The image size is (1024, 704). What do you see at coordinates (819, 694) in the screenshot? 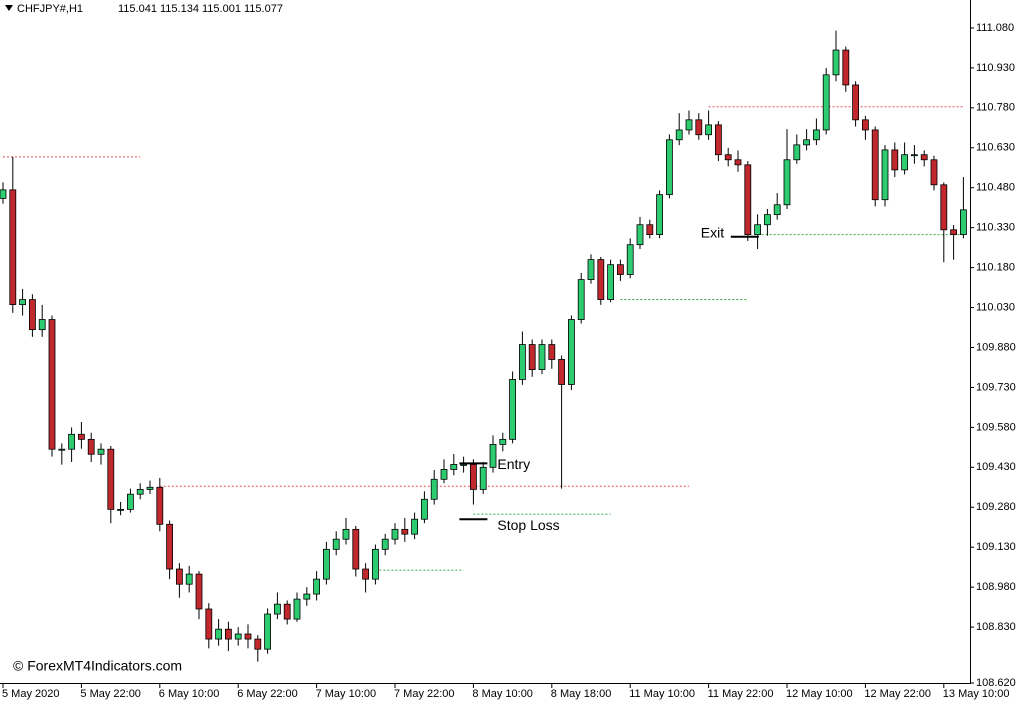
I see `x-tick-label: 12 May 10:00` at bounding box center [819, 694].